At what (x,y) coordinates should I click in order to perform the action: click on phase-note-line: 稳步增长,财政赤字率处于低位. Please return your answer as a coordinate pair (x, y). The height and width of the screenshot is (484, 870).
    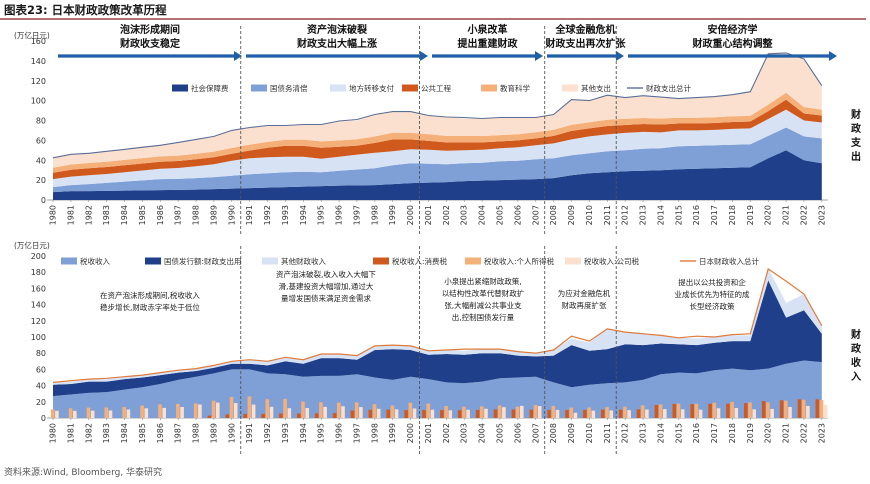
    Looking at the image, I should click on (150, 307).